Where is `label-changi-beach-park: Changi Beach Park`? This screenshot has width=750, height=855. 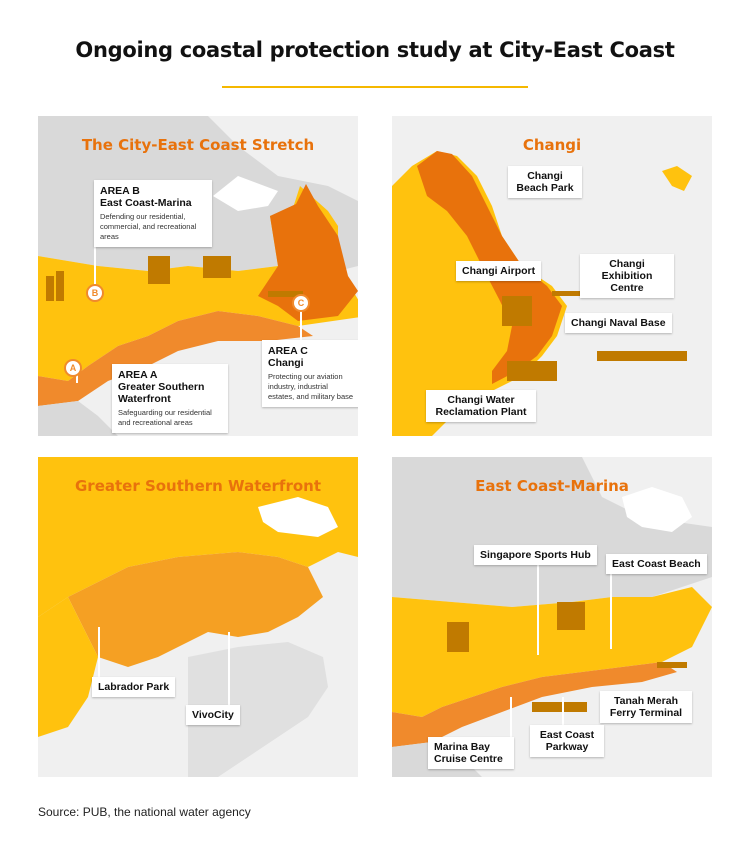
label-changi-beach-park: Changi Beach Park is located at coordinates (545, 182).